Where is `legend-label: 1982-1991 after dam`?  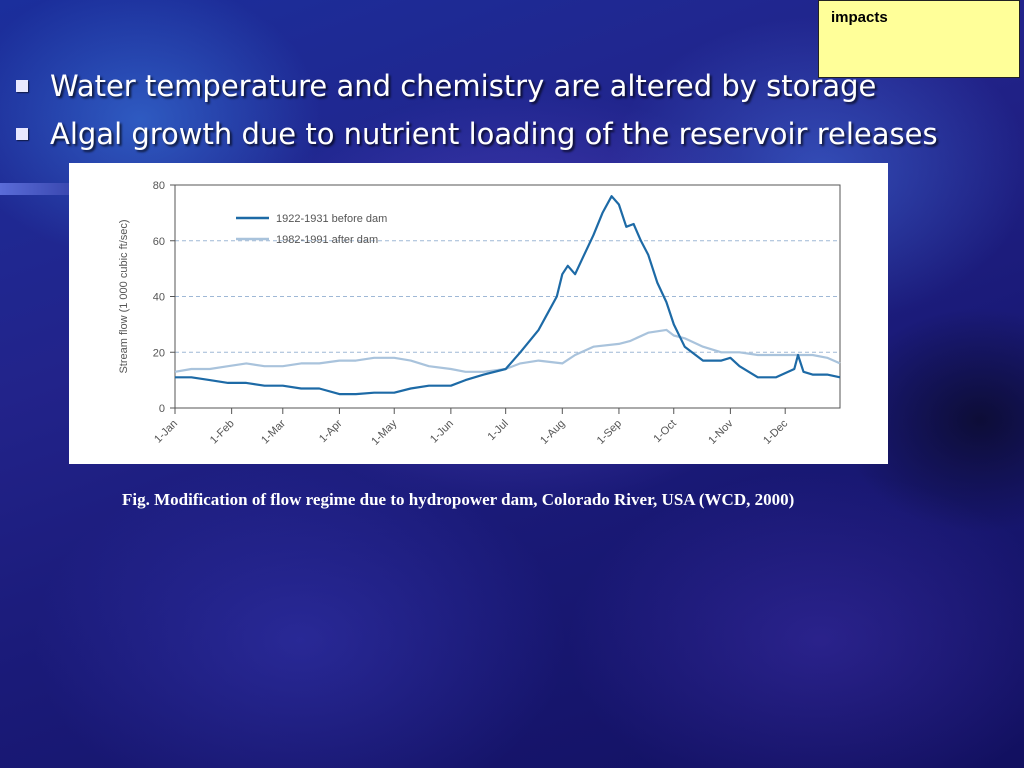 legend-label: 1982-1991 after dam is located at coordinates (327, 240).